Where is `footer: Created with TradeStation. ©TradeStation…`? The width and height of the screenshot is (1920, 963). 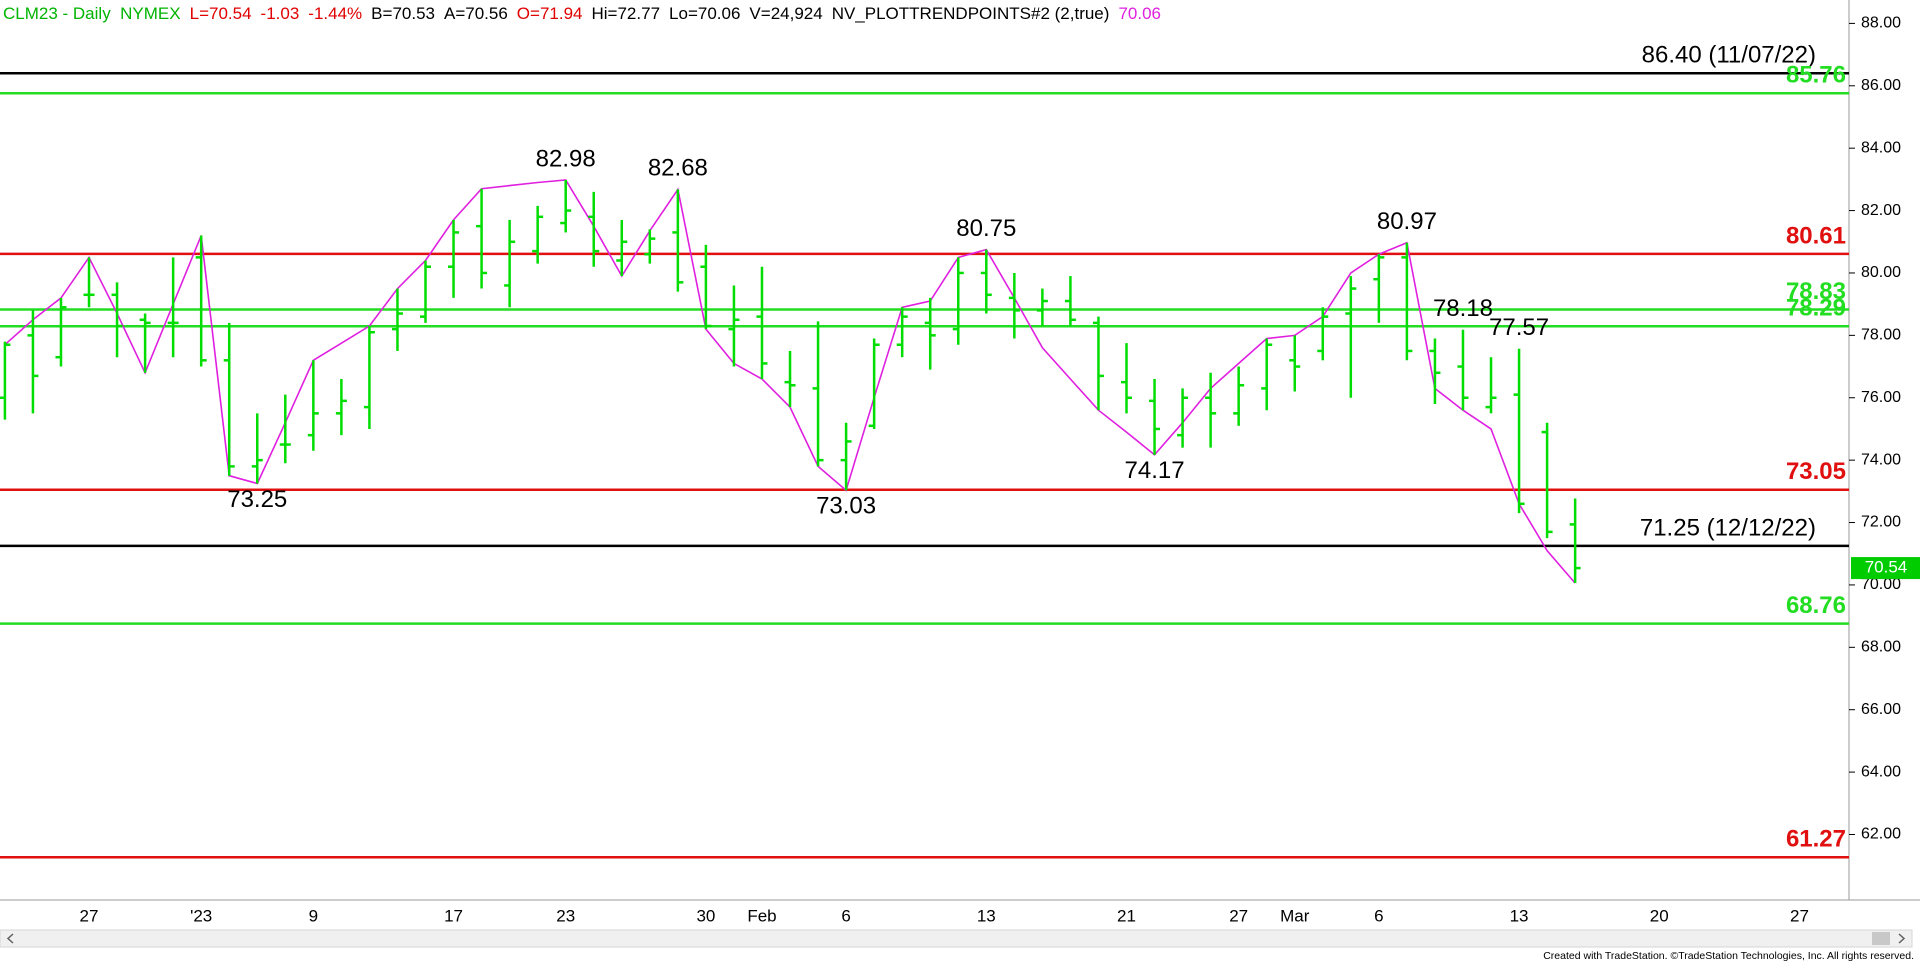 footer: Created with TradeStation. ©TradeStation… is located at coordinates (1728, 956).